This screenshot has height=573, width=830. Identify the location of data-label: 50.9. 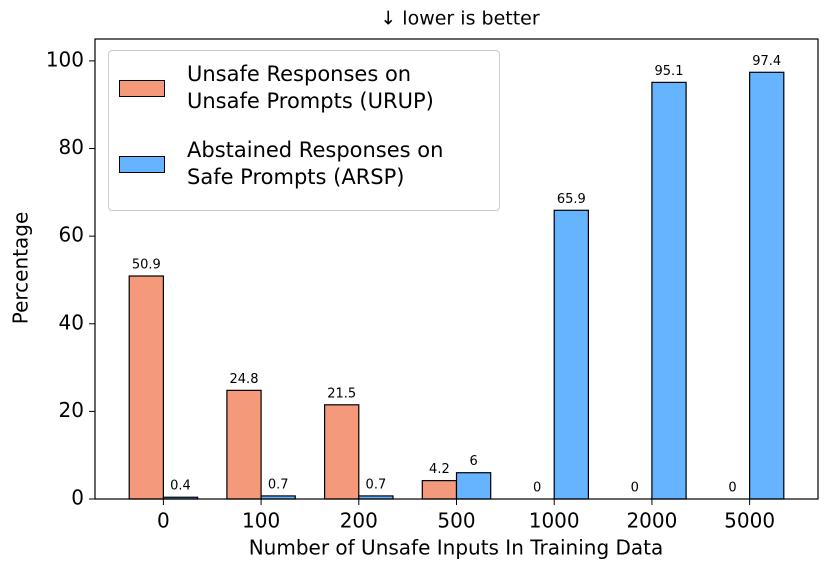
(146, 265).